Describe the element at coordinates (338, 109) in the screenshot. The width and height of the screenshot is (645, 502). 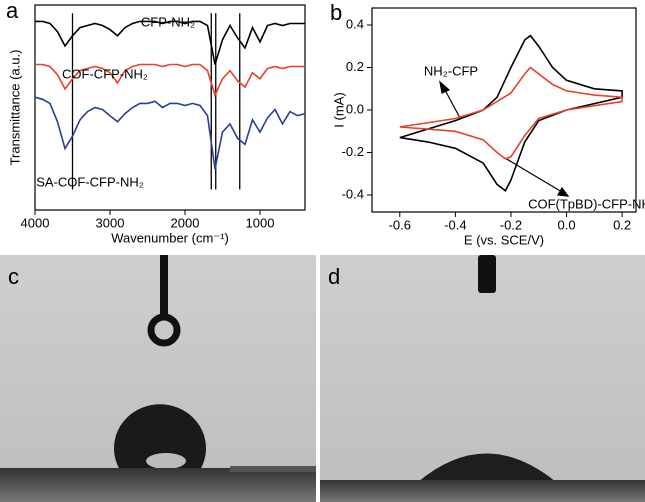
I see `y-axis-title: I (mA)` at that location.